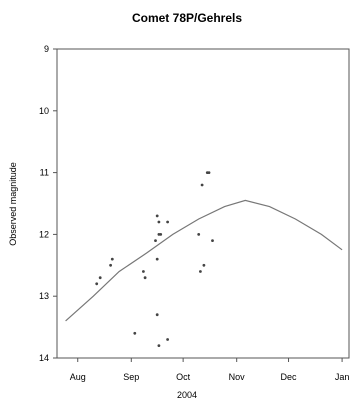 The width and height of the screenshot is (356, 408). What do you see at coordinates (237, 377) in the screenshot?
I see `x-tick-label: Nov` at bounding box center [237, 377].